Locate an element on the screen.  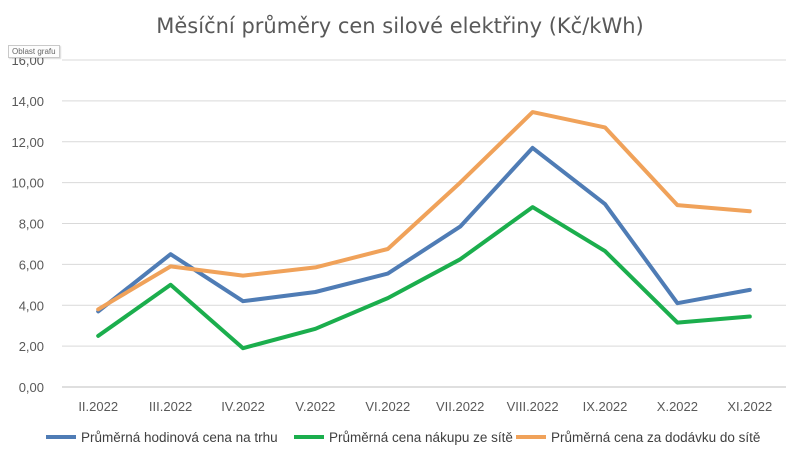
x-tick-label: IV.2022 is located at coordinates (243, 406).